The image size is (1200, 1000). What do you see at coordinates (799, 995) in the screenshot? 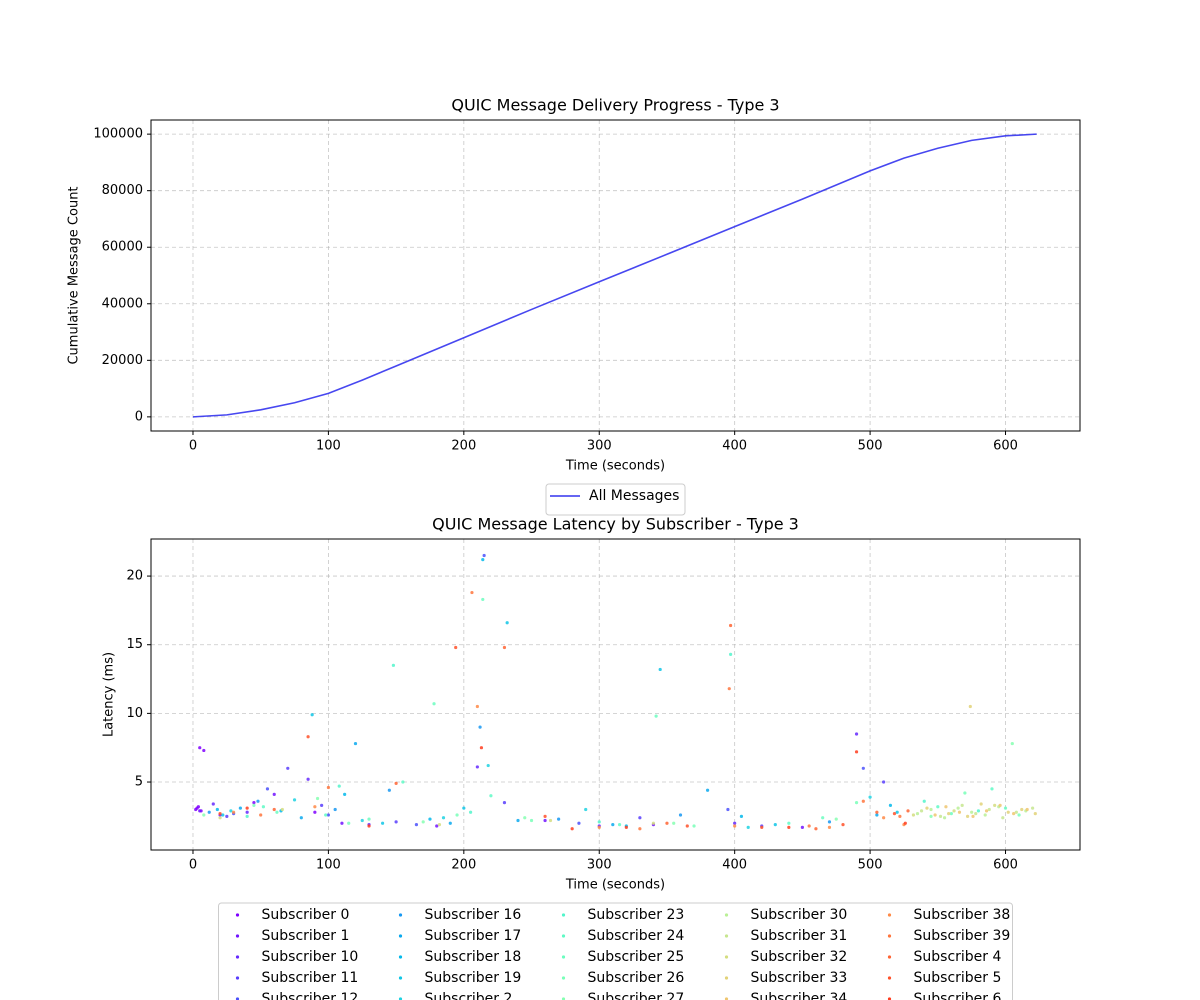
I see `legend-label: Subscriber 34` at bounding box center [799, 995].